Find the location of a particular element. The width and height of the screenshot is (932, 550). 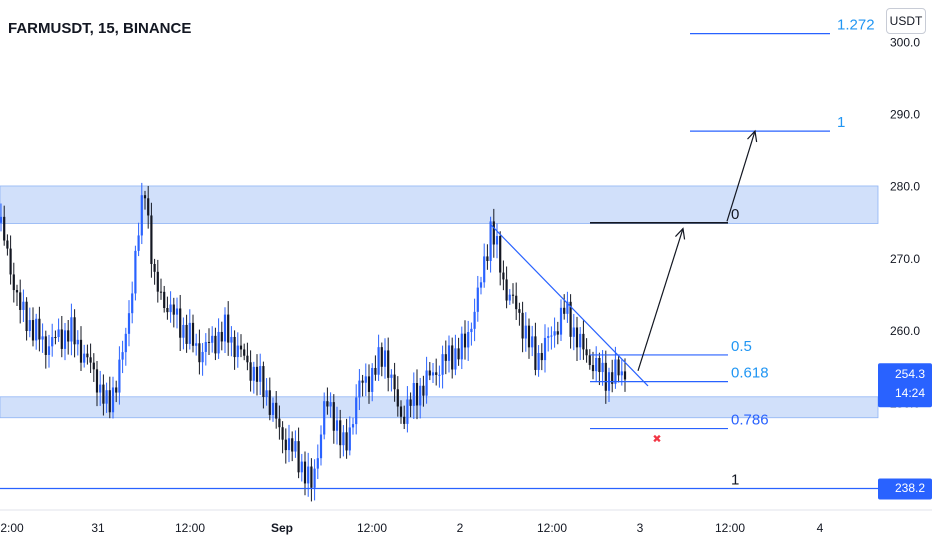

trendline is located at coordinates (569, 305).